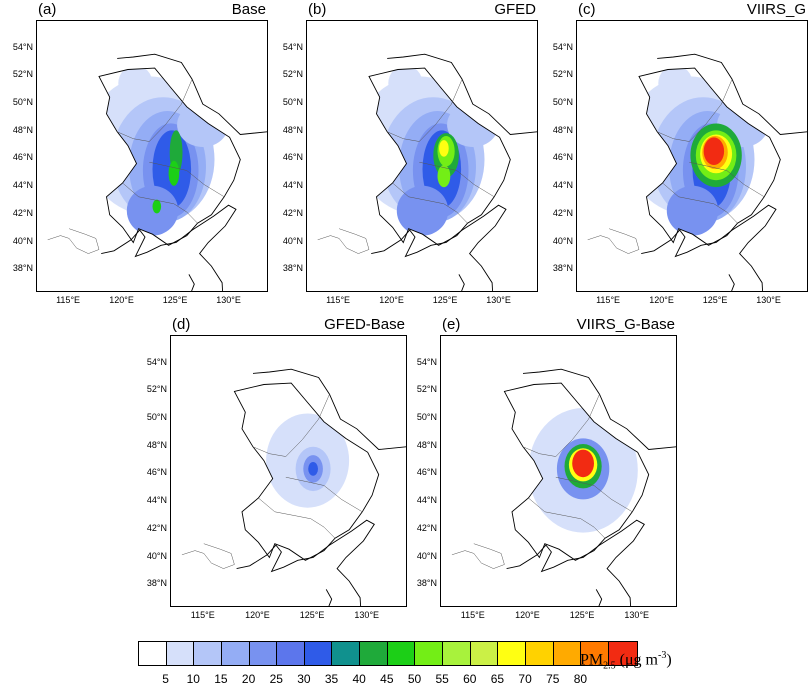  I want to click on panel-title: VIIRS_G-Base, so click(625, 324).